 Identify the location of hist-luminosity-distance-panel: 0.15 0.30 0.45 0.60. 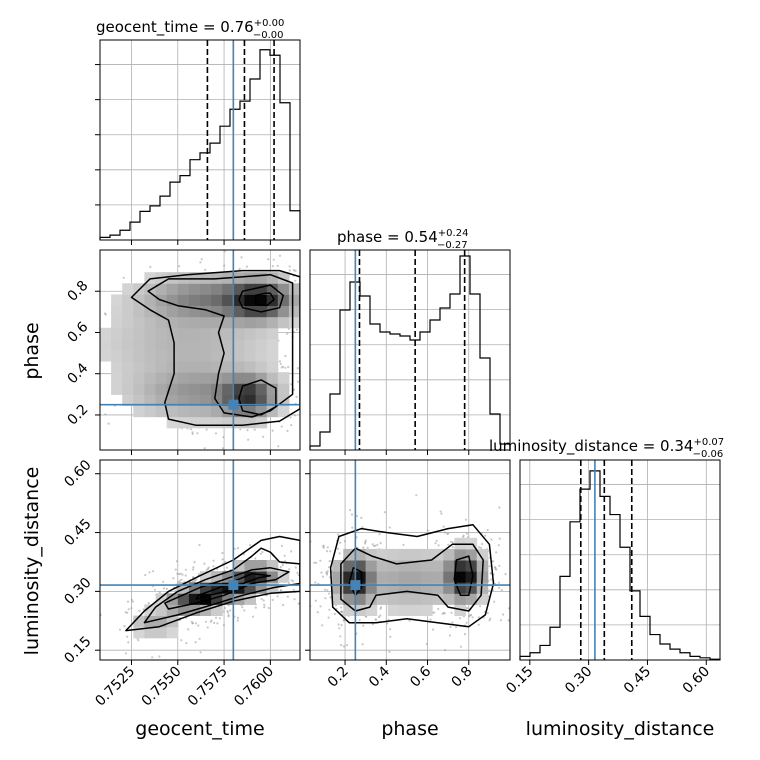
(612, 578).